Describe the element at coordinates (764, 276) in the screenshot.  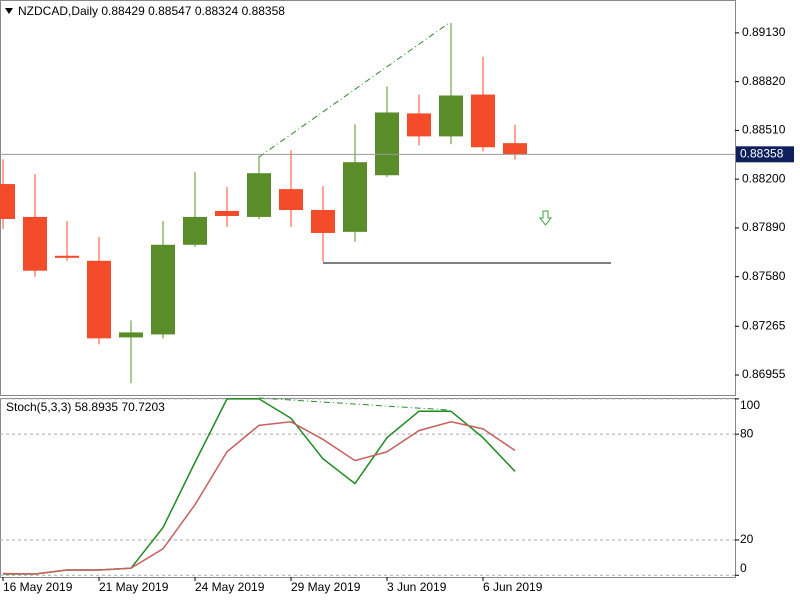
I see `y-tick-label: 0.87580` at that location.